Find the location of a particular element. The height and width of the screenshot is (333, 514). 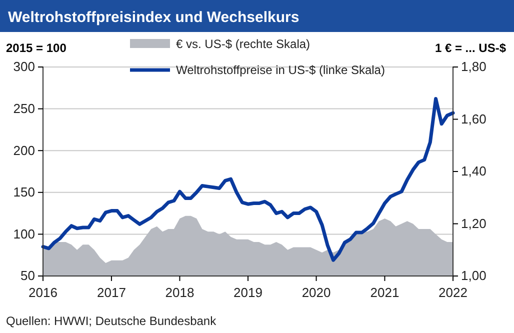

y-tick-label: 150 is located at coordinates (24, 192).